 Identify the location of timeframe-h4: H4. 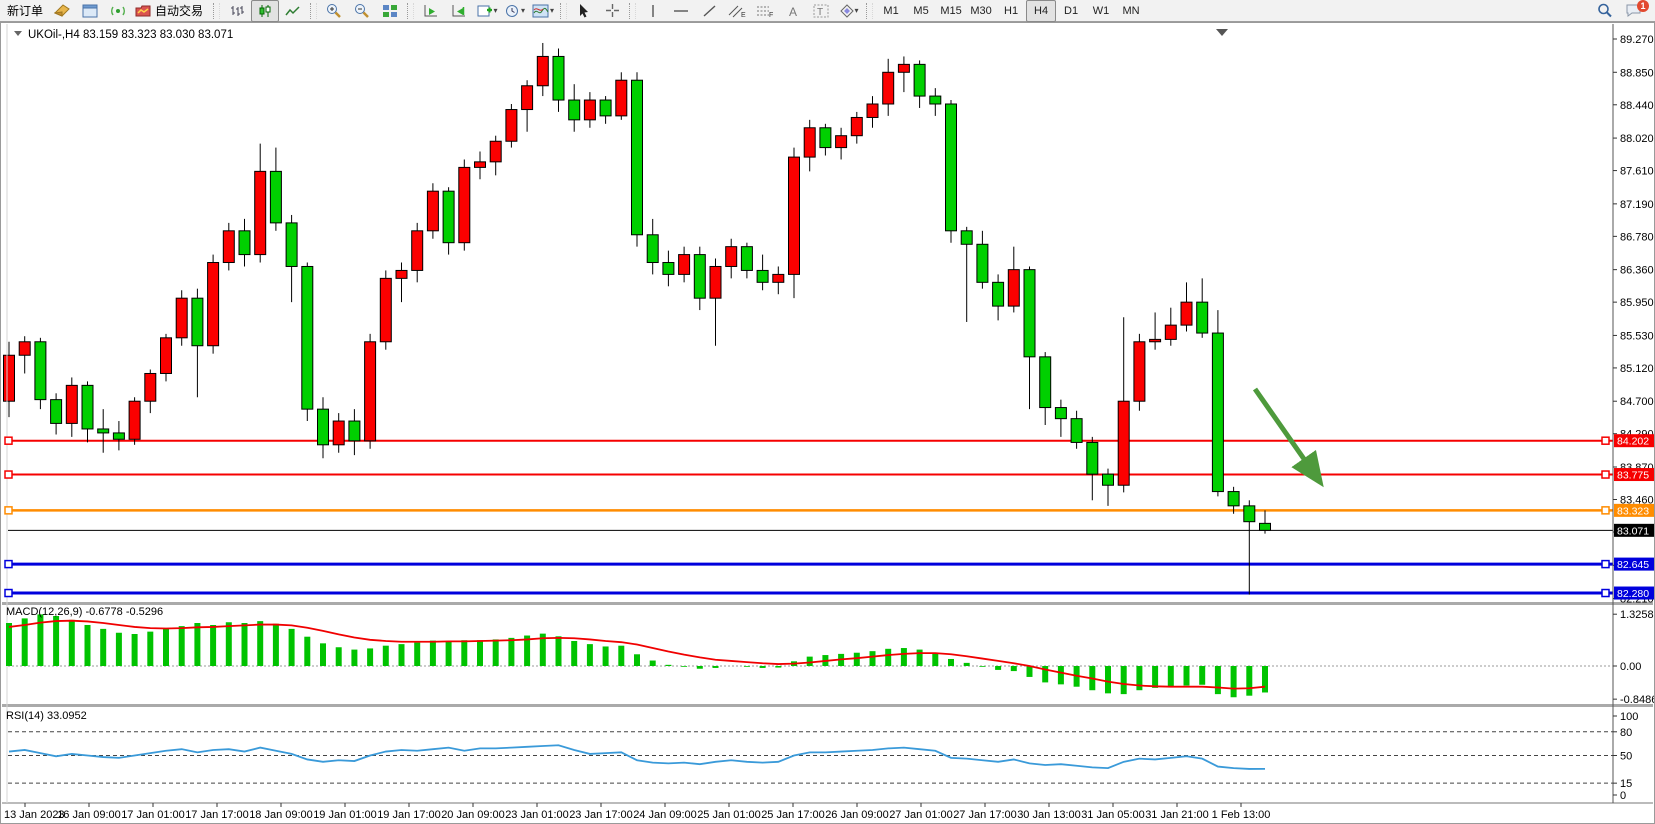
(1041, 11).